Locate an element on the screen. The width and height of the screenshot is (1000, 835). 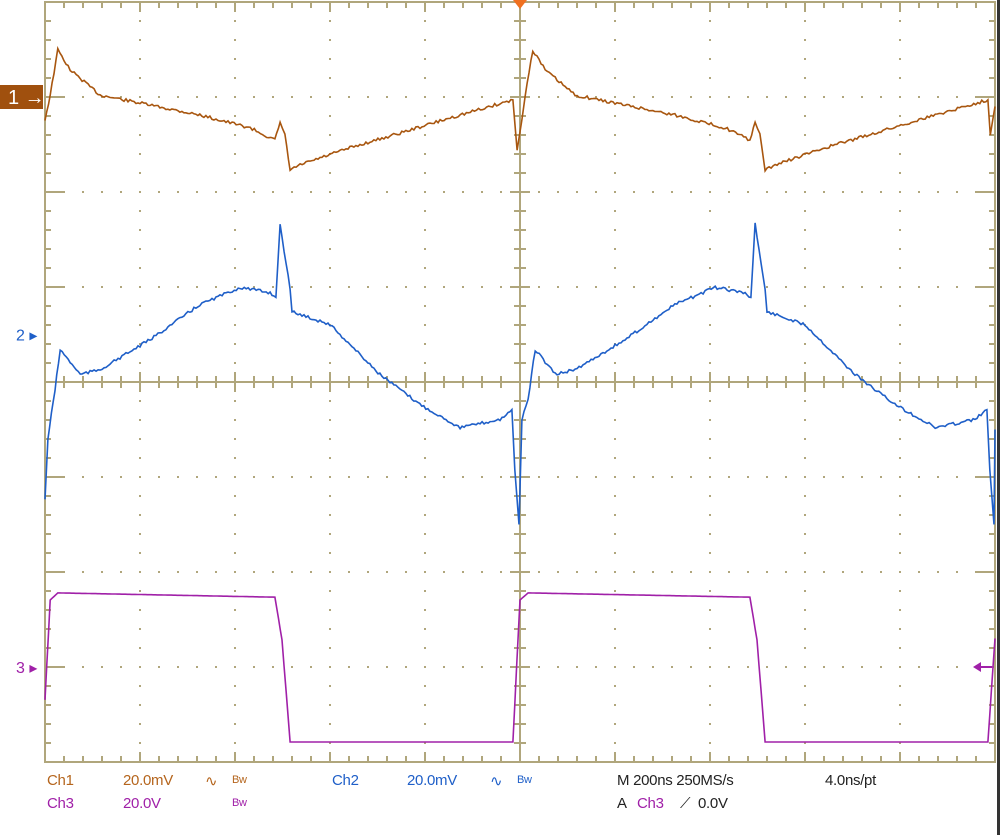
ch3-label: Ch3 is located at coordinates (60, 803).